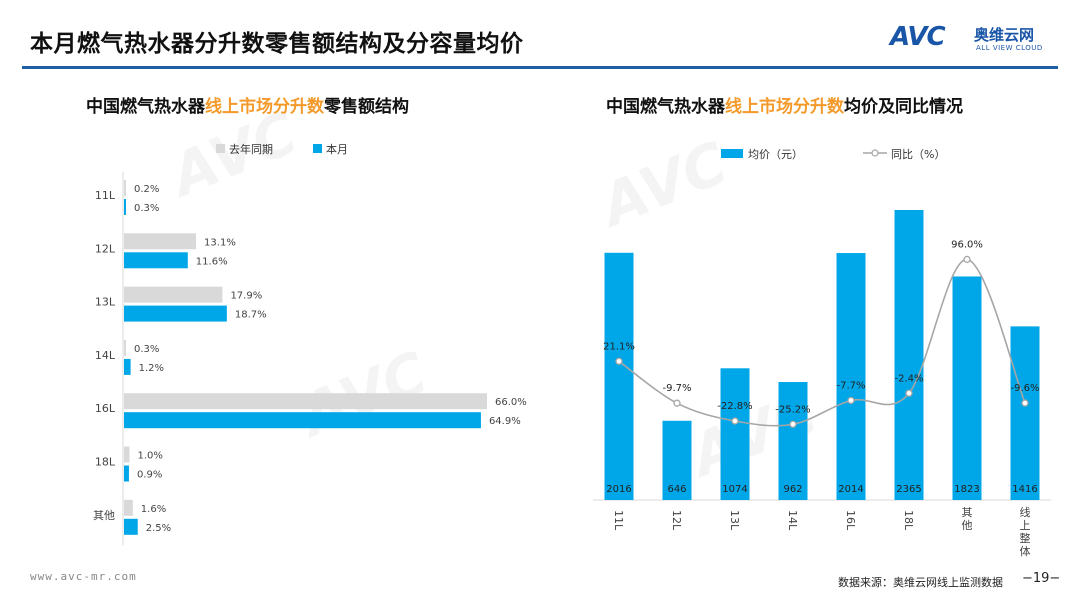 The height and width of the screenshot is (608, 1080). I want to click on data-label-last-year: 1.0%, so click(150, 456).